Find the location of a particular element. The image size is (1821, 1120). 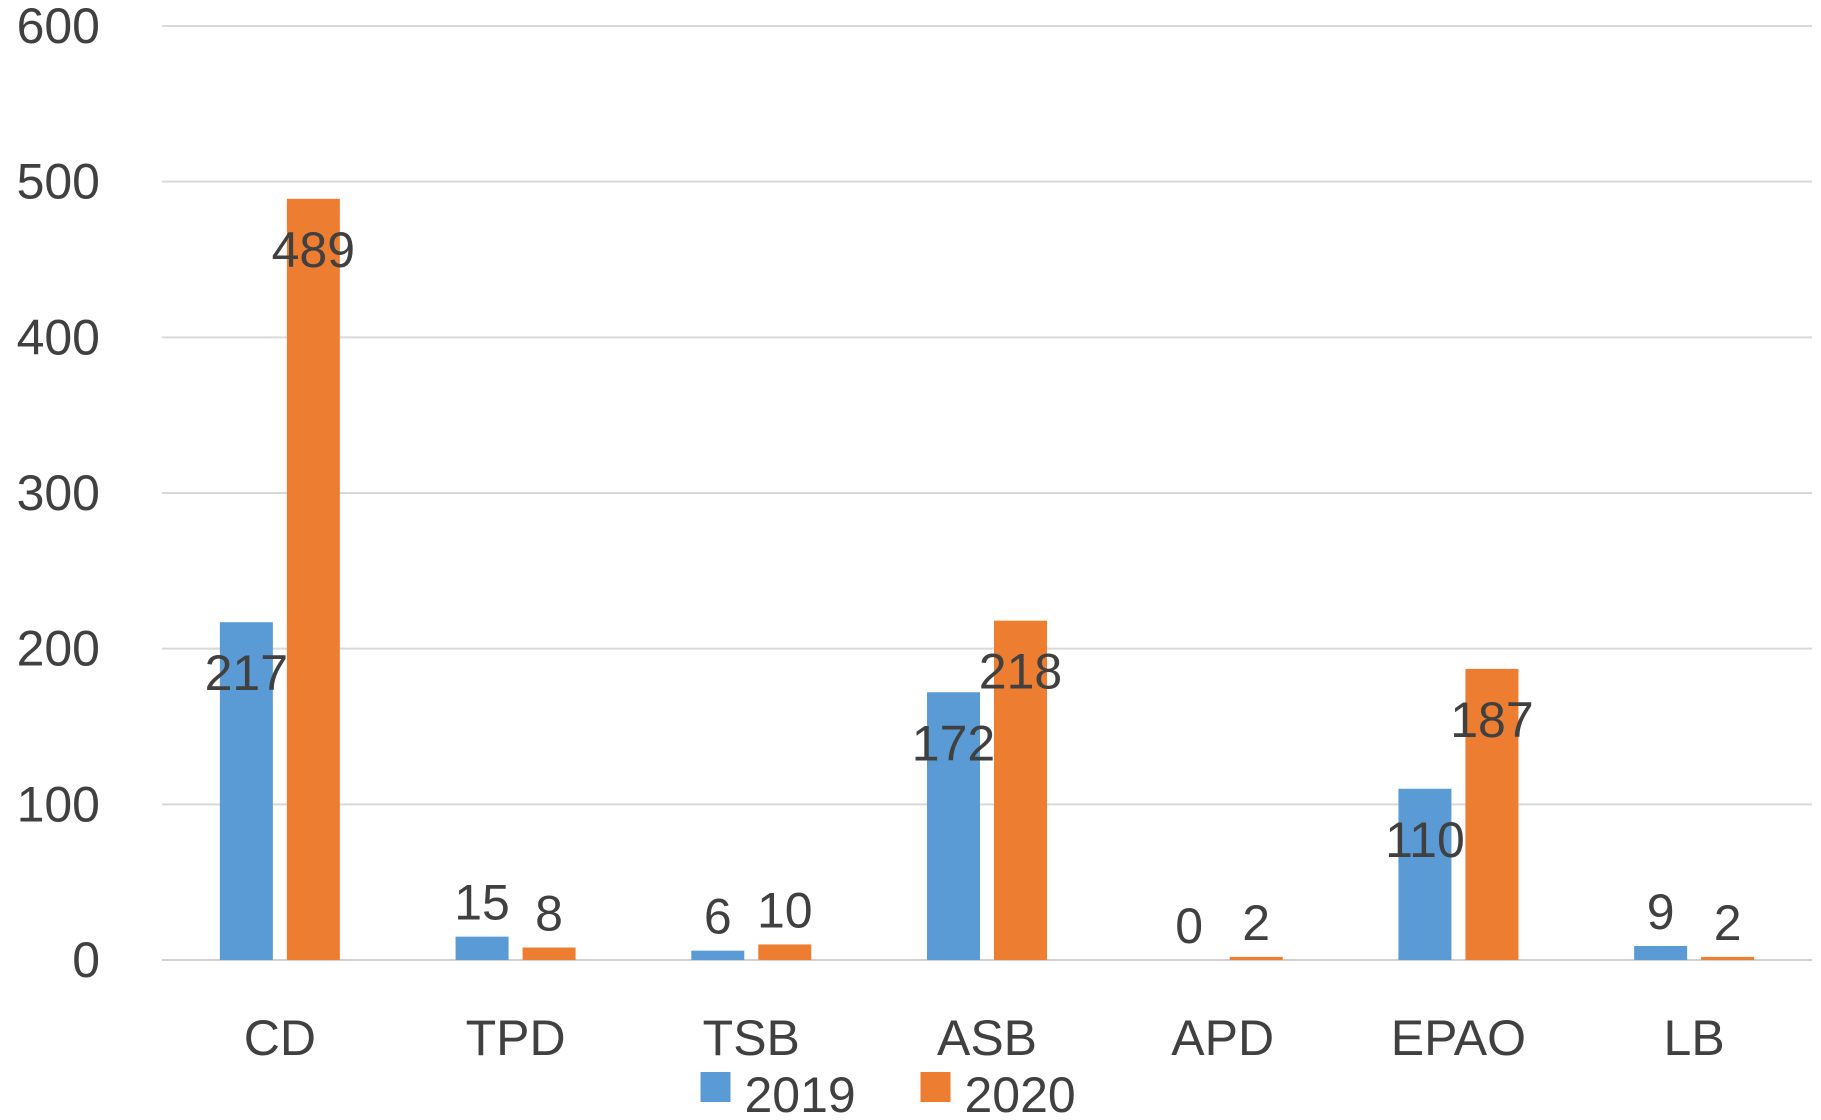

legend-label-2020: 2020 is located at coordinates (1020, 1093).